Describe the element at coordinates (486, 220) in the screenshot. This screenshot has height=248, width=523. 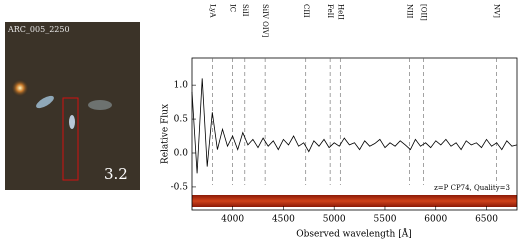
I see `x-tick-label: 6500` at that location.